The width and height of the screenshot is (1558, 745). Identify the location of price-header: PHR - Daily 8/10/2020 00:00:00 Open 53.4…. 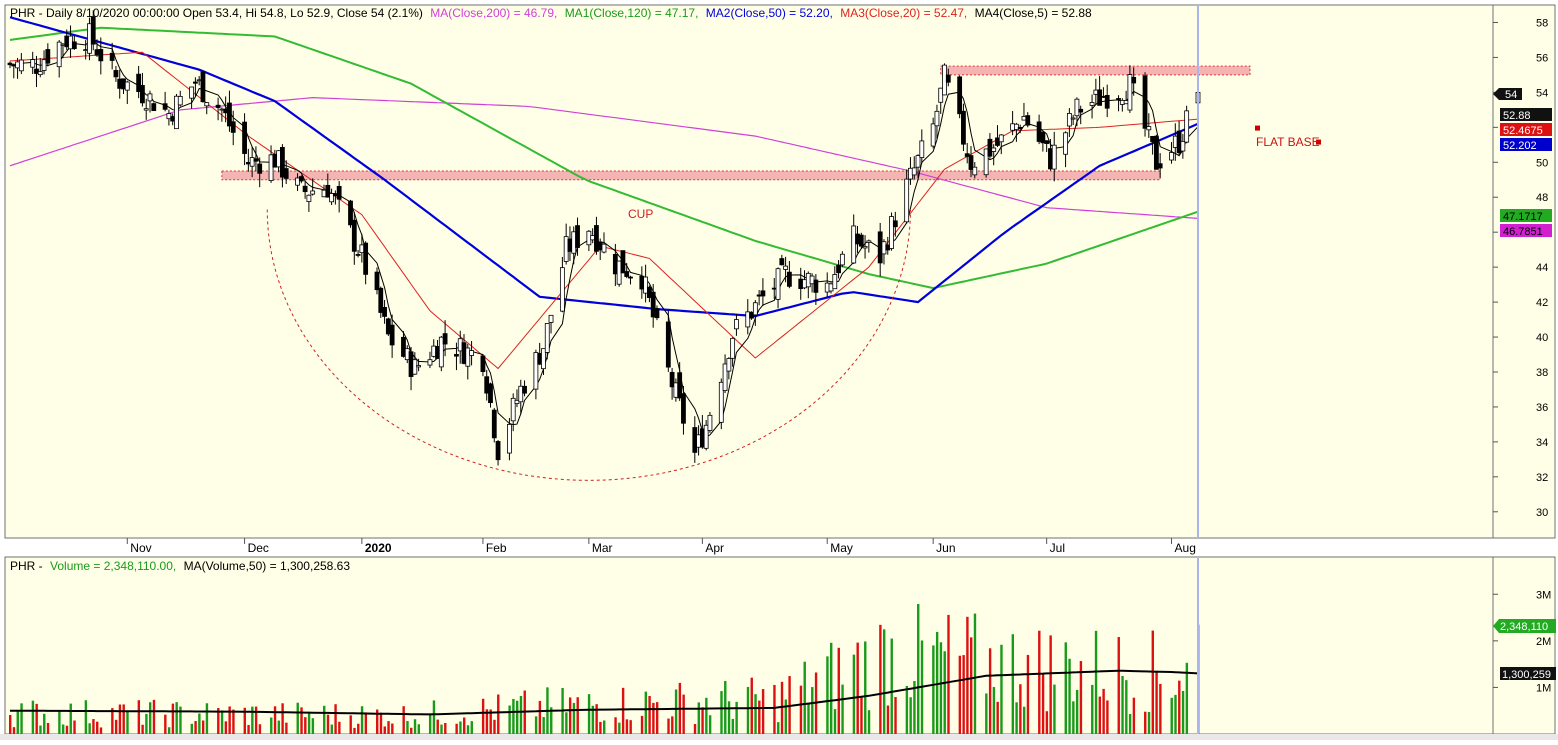
(551, 13).